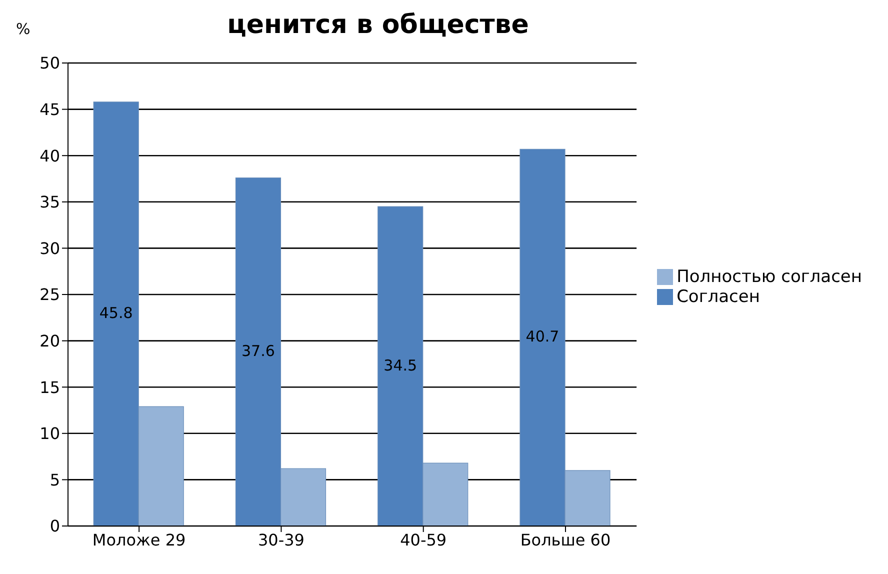 The image size is (888, 574). I want to click on y-tick-label: 40, so click(50, 156).